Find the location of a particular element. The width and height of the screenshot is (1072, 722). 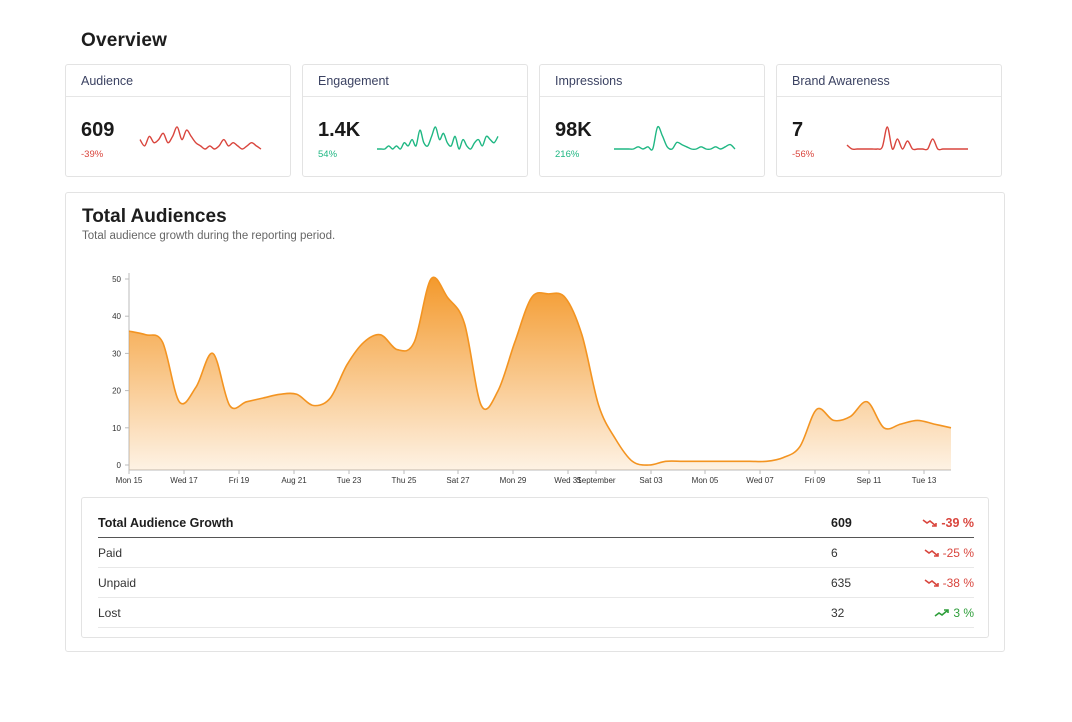

x-tick-label: Fri 19 is located at coordinates (239, 480).